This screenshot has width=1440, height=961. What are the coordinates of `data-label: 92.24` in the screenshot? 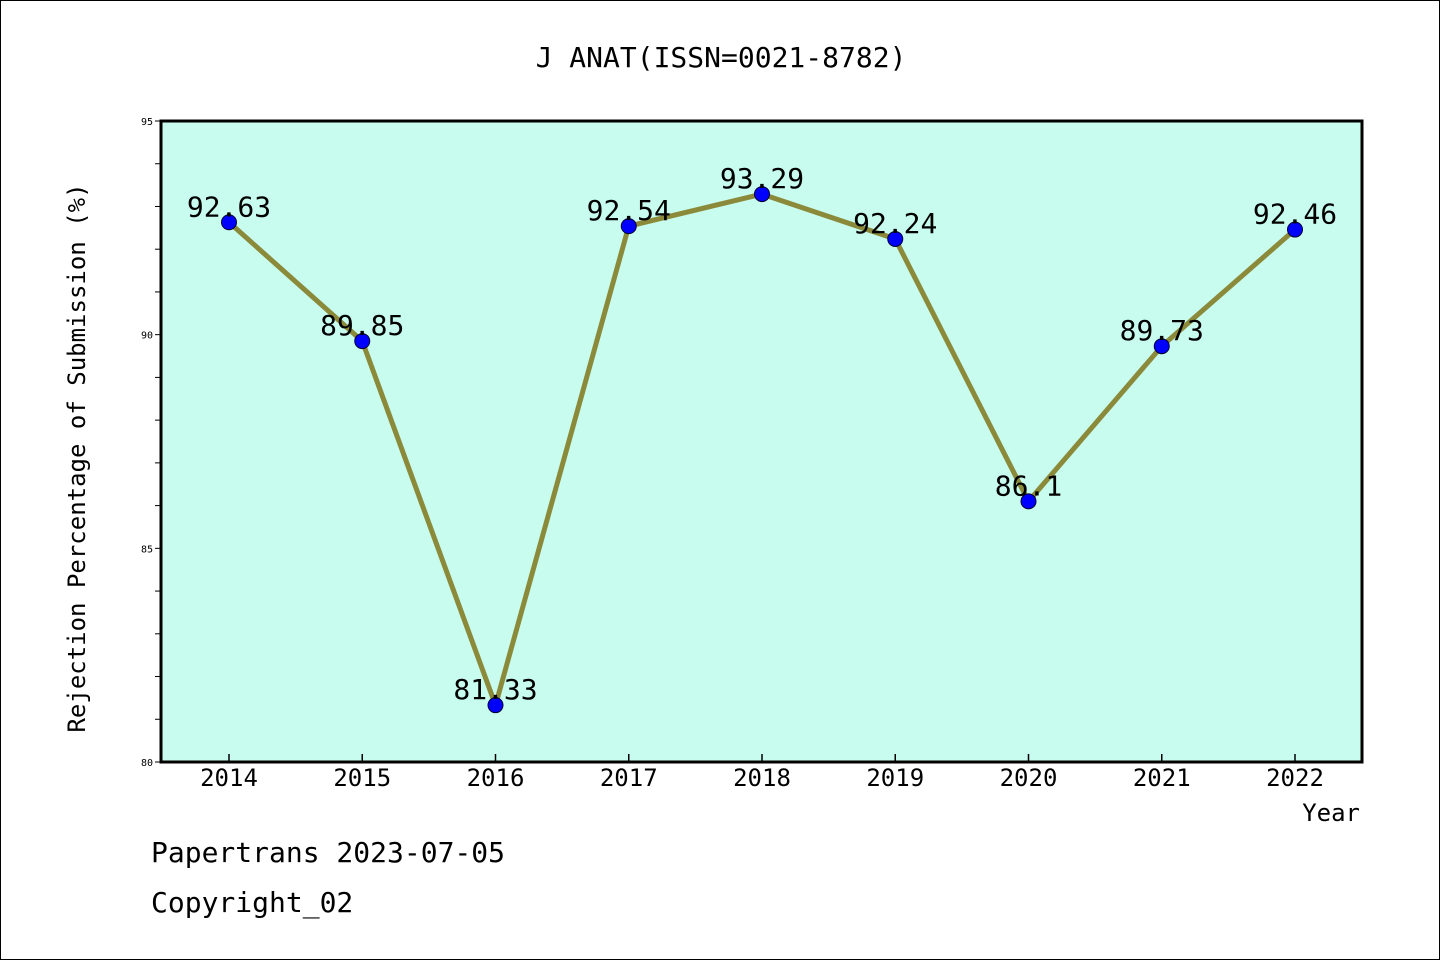 It's located at (895, 223).